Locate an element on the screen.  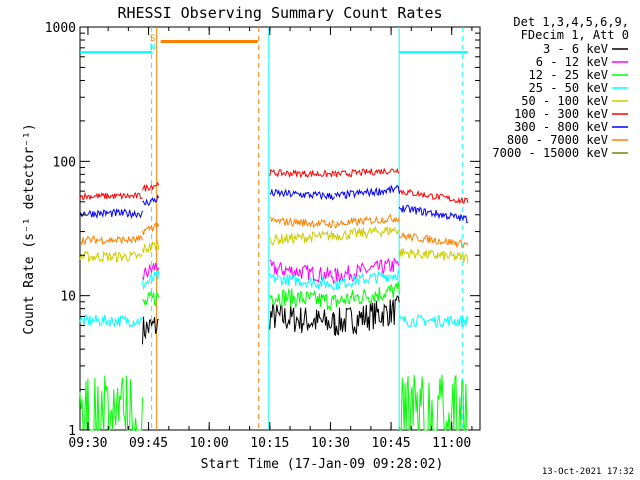
x-tick-label: 10:30 is located at coordinates (330, 443).